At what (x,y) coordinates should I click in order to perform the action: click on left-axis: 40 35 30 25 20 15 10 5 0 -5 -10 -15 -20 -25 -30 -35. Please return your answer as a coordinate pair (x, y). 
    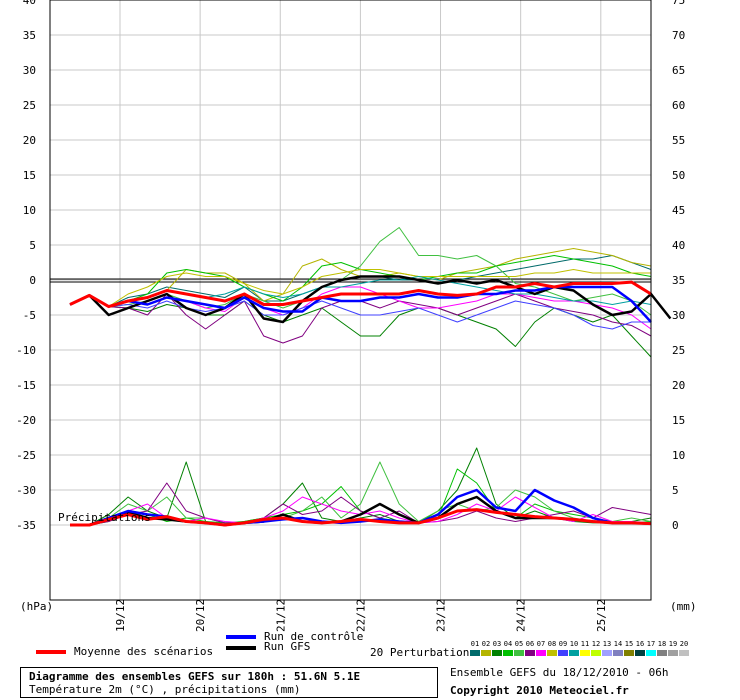
    Looking at the image, I should click on (26, 266).